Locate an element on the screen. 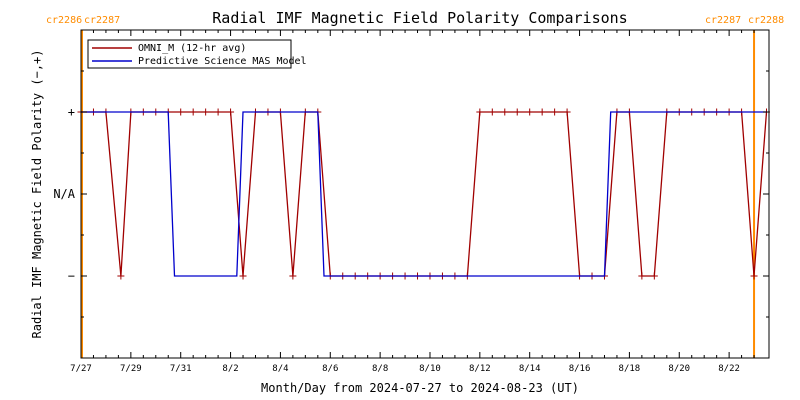 Image resolution: width=800 pixels, height=400 pixels. carrington-label-right-2: cr2288 is located at coordinates (766, 20).